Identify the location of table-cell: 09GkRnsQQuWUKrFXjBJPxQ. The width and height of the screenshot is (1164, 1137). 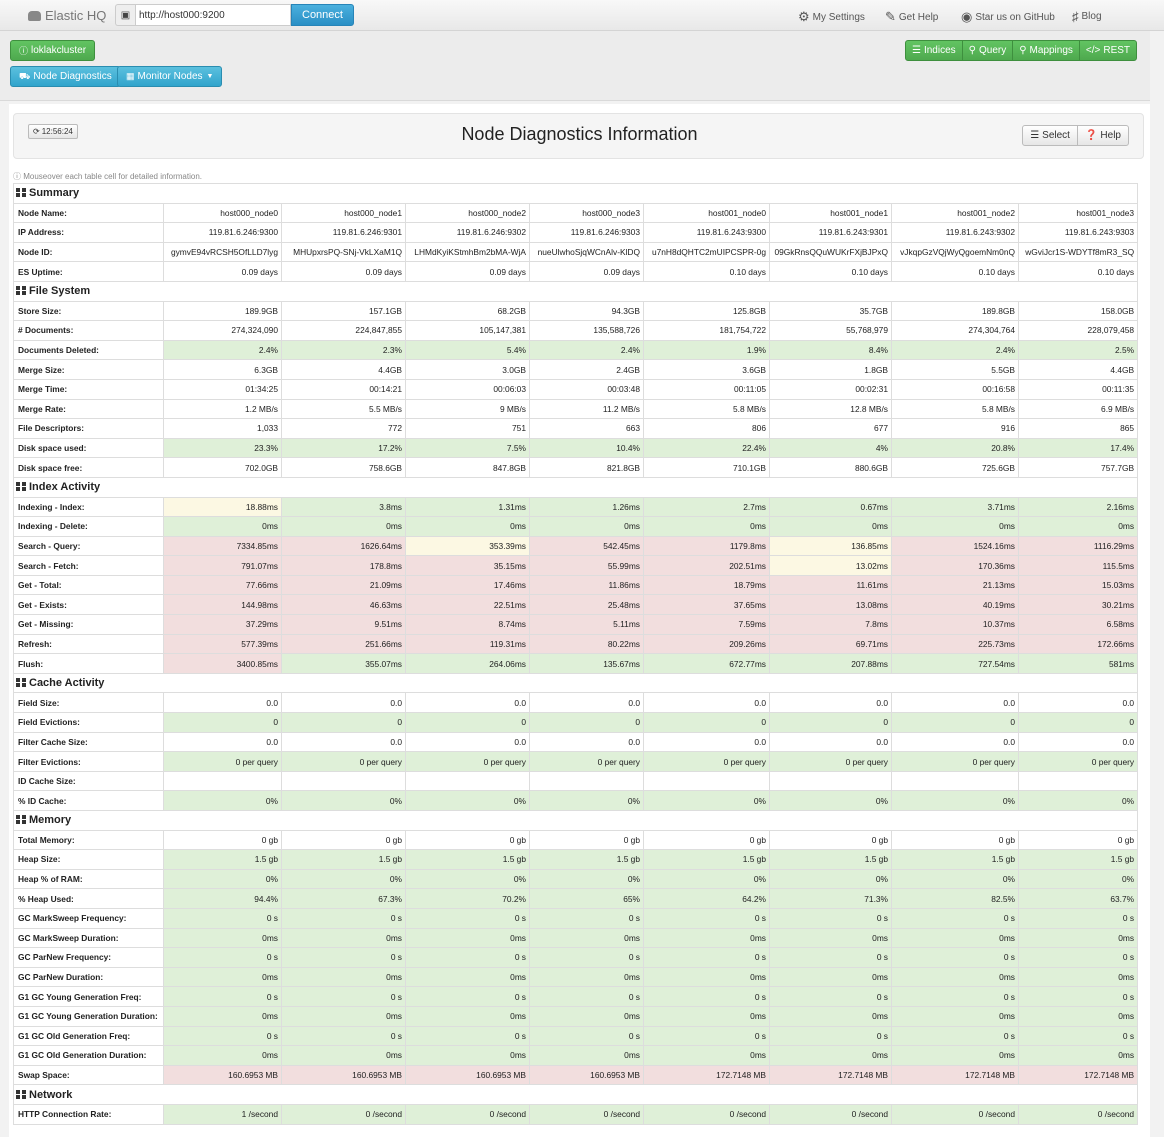
(830, 252).